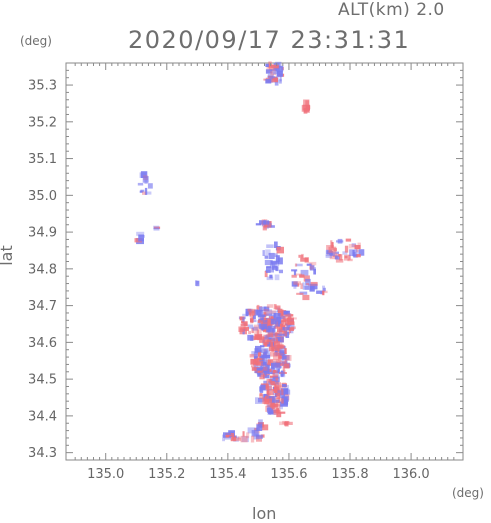 The height and width of the screenshot is (523, 491). What do you see at coordinates (410, 474) in the screenshot?
I see `x-tick-label: 136.0` at bounding box center [410, 474].